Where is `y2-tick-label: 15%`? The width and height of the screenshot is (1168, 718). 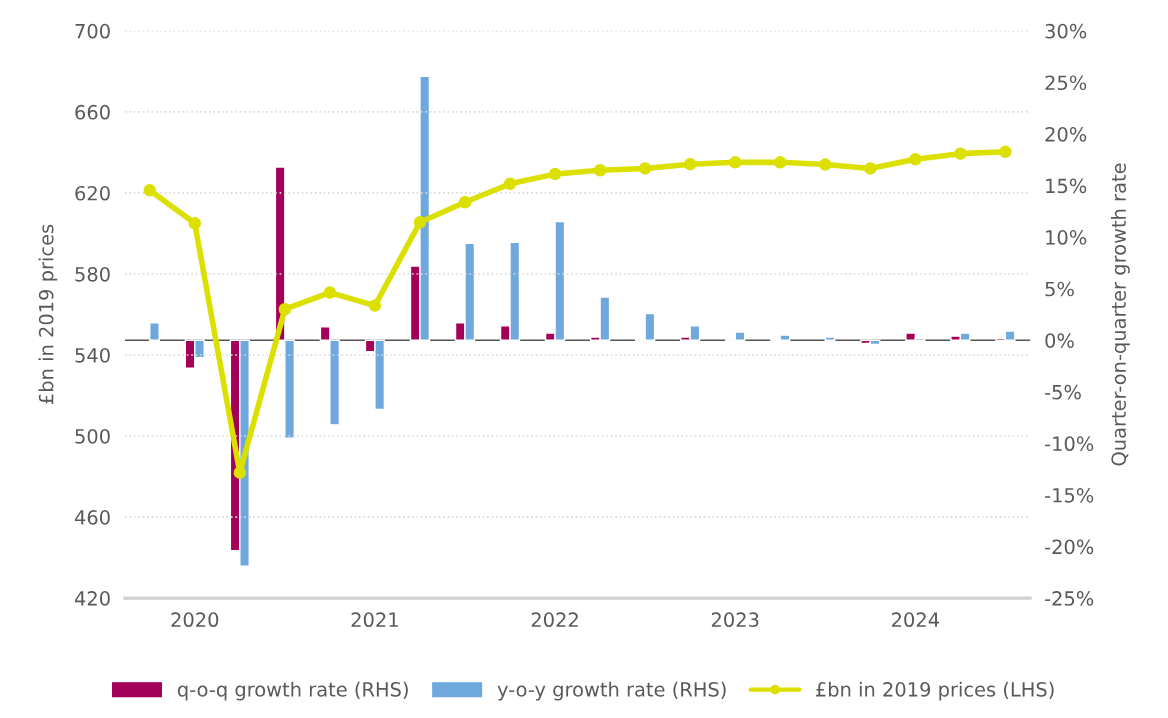 y2-tick-label: 15% is located at coordinates (1066, 186).